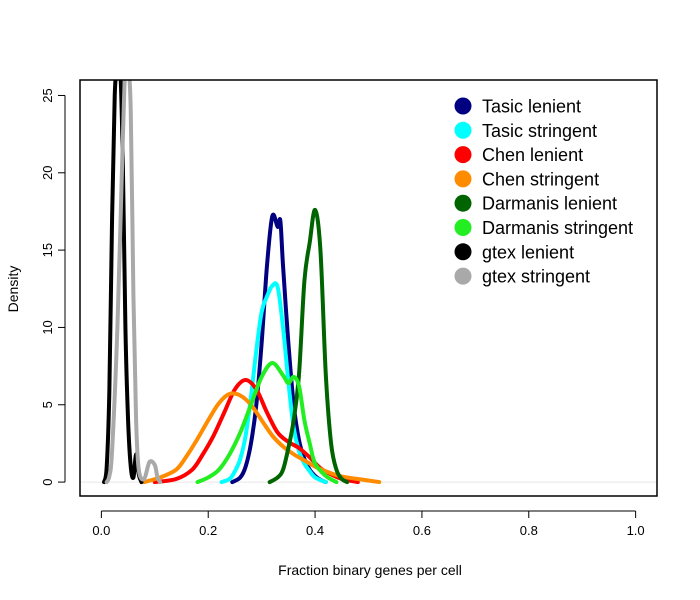 The image size is (700, 600). Describe the element at coordinates (540, 179) in the screenshot. I see `legend-label-chen-stringent: Chen stringent` at that location.